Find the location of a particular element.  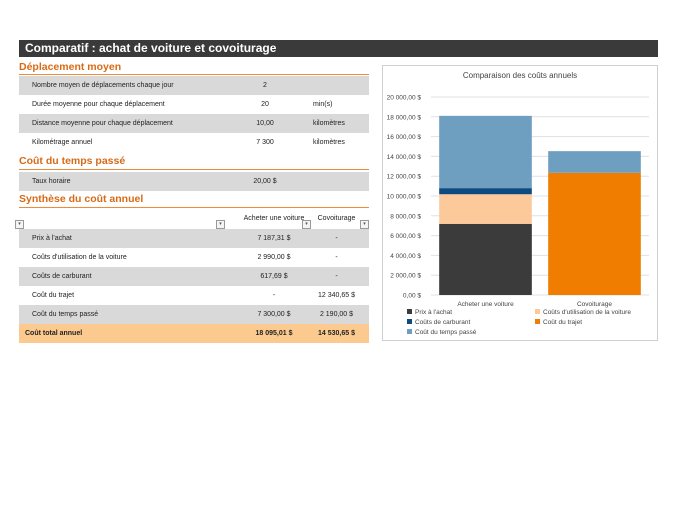

y-tick-label: 18 000,00 $ is located at coordinates (404, 117).